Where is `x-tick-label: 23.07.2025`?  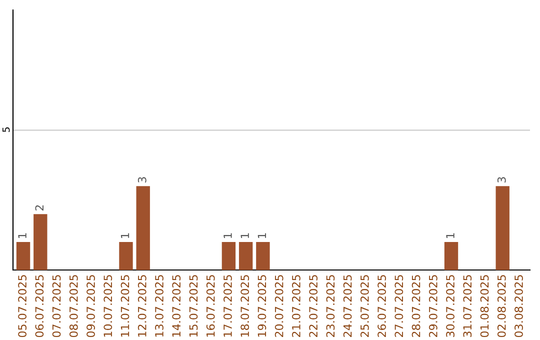 x-tick-label: 23.07.2025 is located at coordinates (330, 306).